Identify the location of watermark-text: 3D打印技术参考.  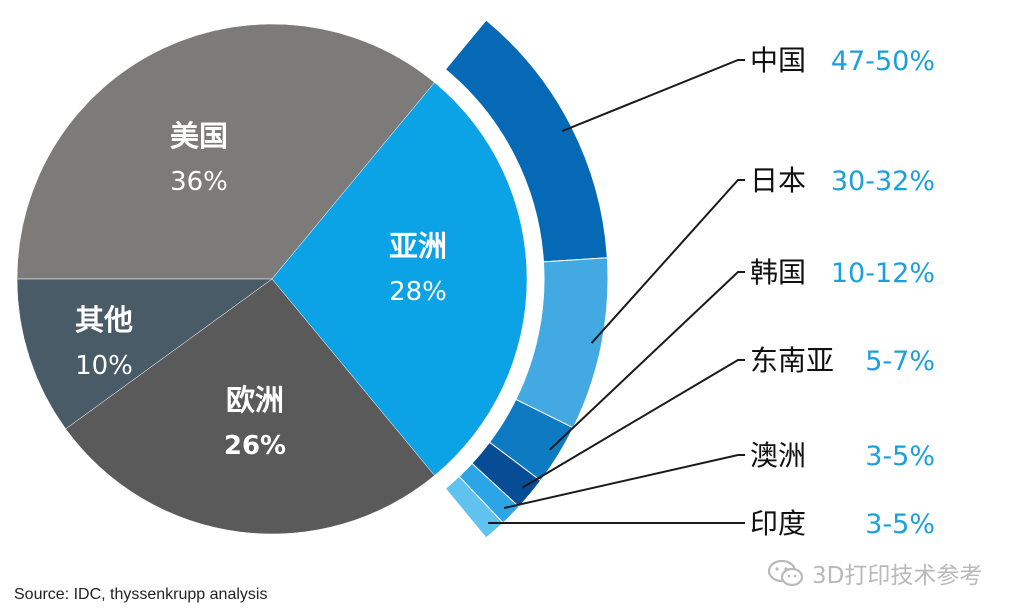
(897, 576).